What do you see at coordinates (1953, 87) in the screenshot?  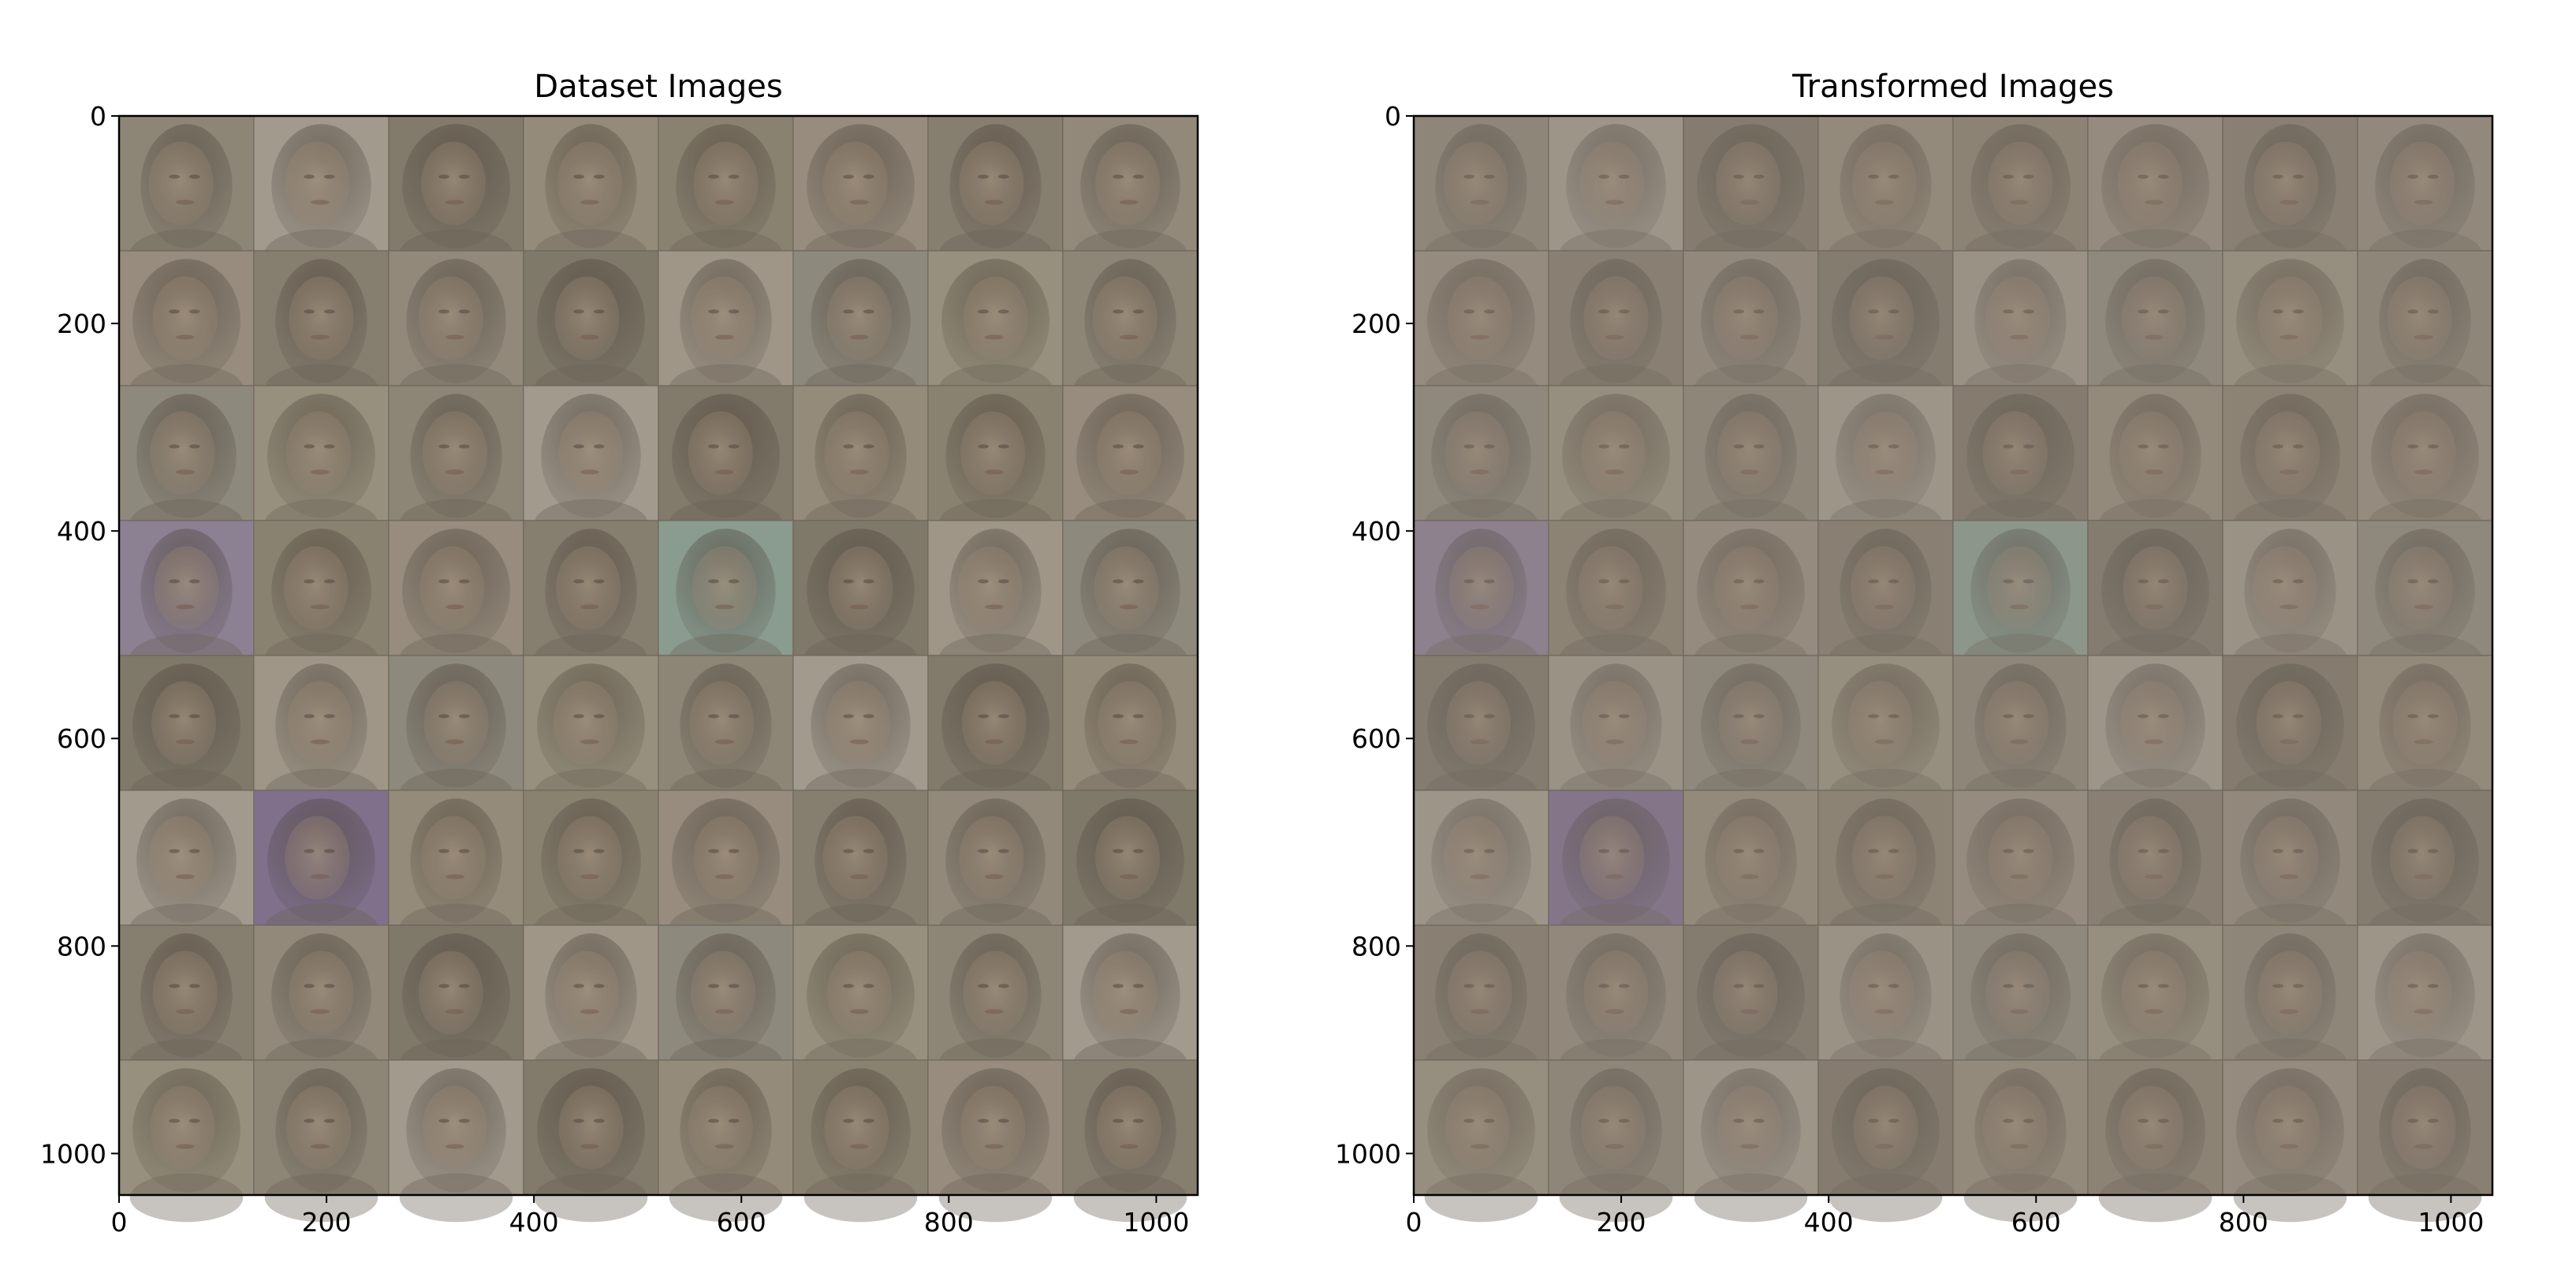 I see `panel-title: Transformed Images` at bounding box center [1953, 87].